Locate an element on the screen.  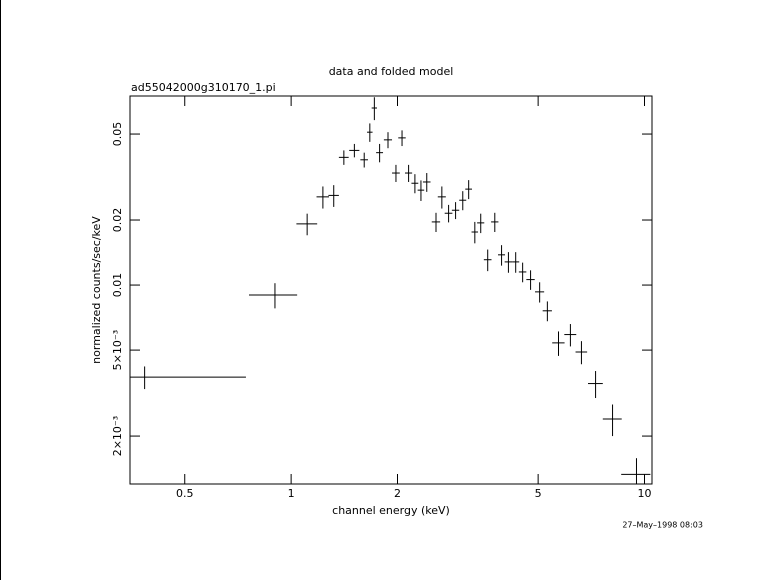
y-axis-label: normalized counts/sec/keV is located at coordinates (96, 290).